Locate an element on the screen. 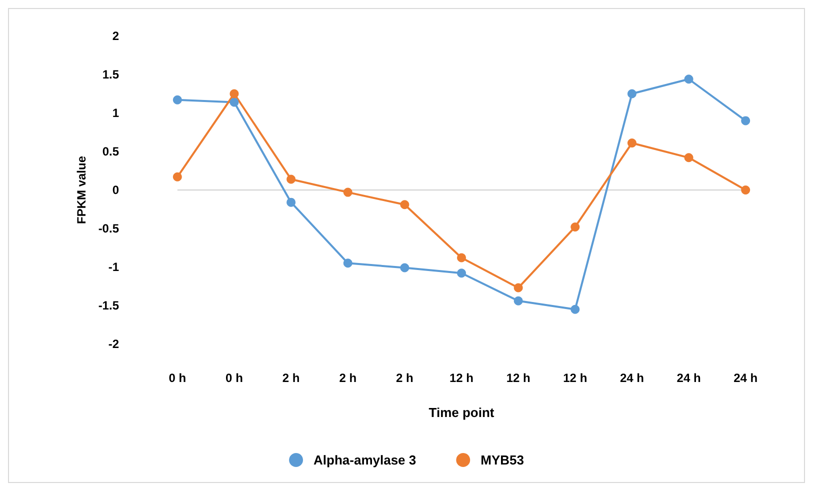  legend-label: MYB53 is located at coordinates (502, 460).